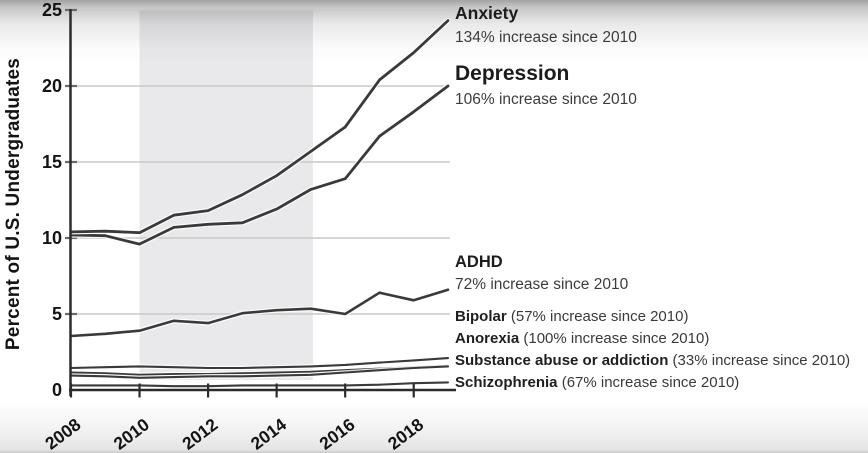 The height and width of the screenshot is (453, 868). I want to click on x-tick-label-2014: 2014, so click(268, 433).